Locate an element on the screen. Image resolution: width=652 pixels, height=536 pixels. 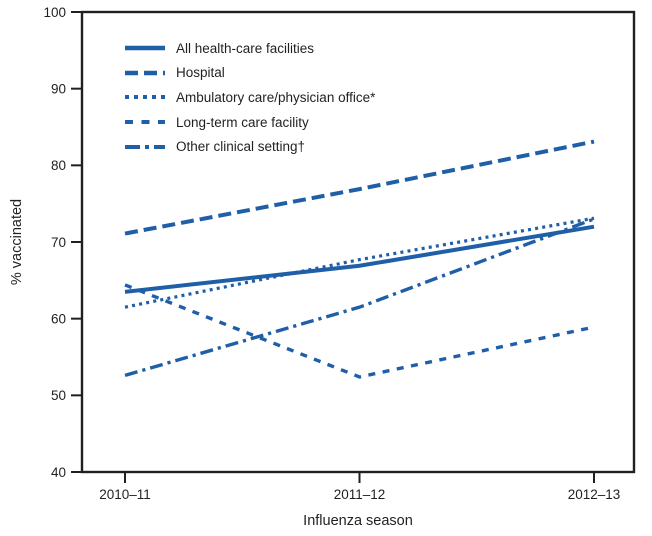
y-tick-label: 40 is located at coordinates (58, 472).